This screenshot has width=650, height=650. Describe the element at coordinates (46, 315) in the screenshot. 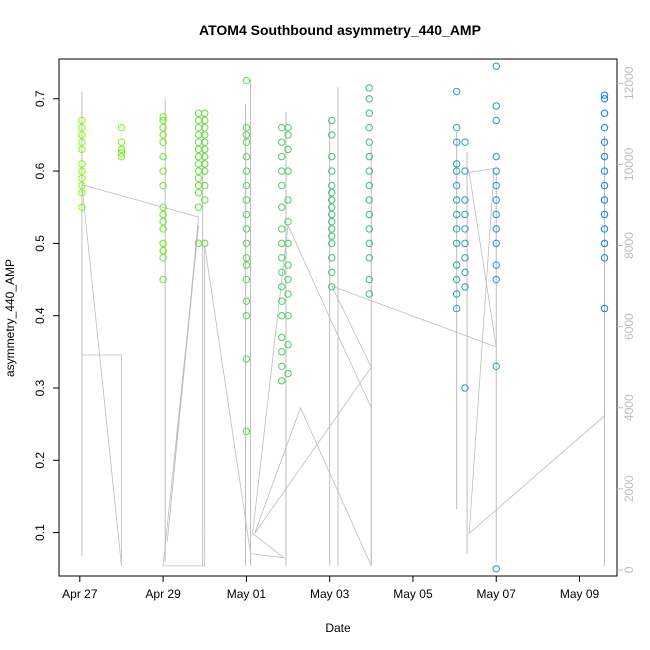

I see `y-axis-left: 0.1 0.2 0.3 0.4 0.5 0.6 0.7` at that location.